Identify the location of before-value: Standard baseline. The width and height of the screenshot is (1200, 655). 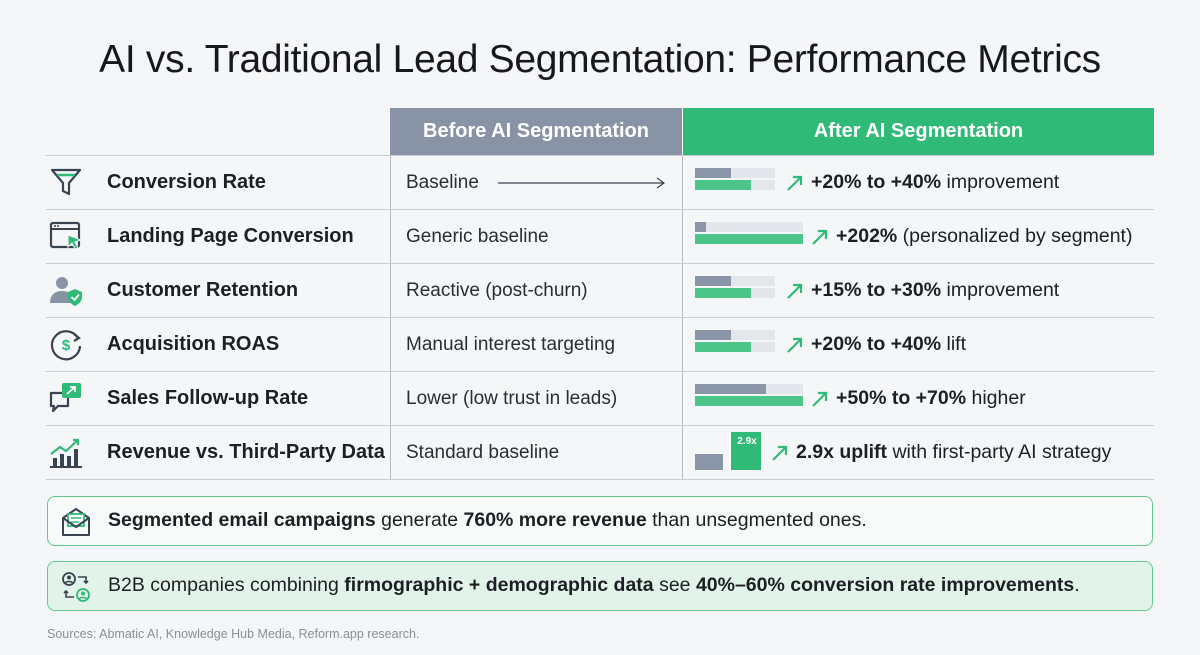
(483, 452).